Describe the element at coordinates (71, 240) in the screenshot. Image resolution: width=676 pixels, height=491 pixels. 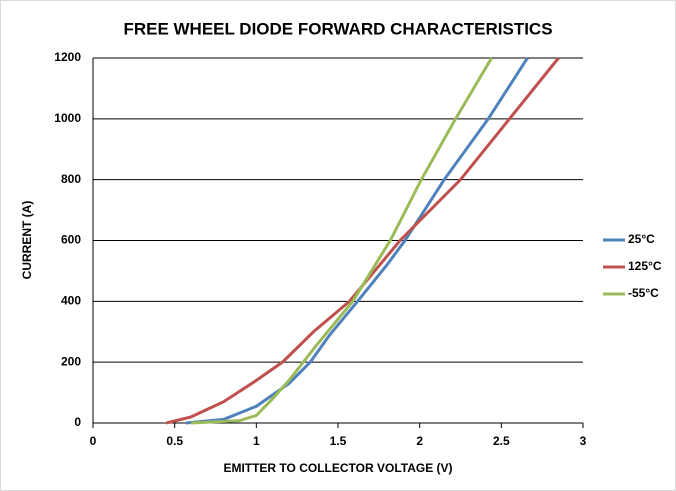
I see `y-tick-label: 600` at that location.